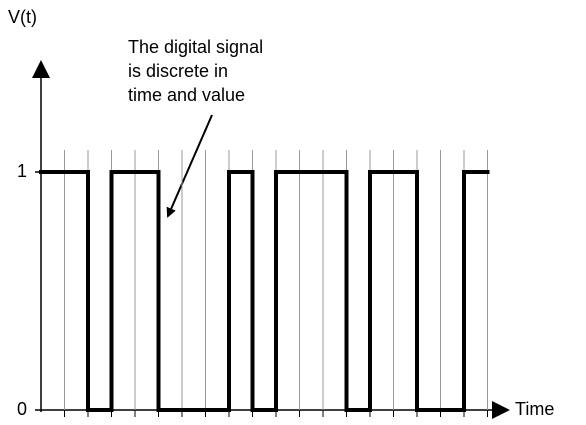 This screenshot has width=586, height=425. Describe the element at coordinates (178, 71) in the screenshot. I see `annotation-line: is discrete in` at that location.